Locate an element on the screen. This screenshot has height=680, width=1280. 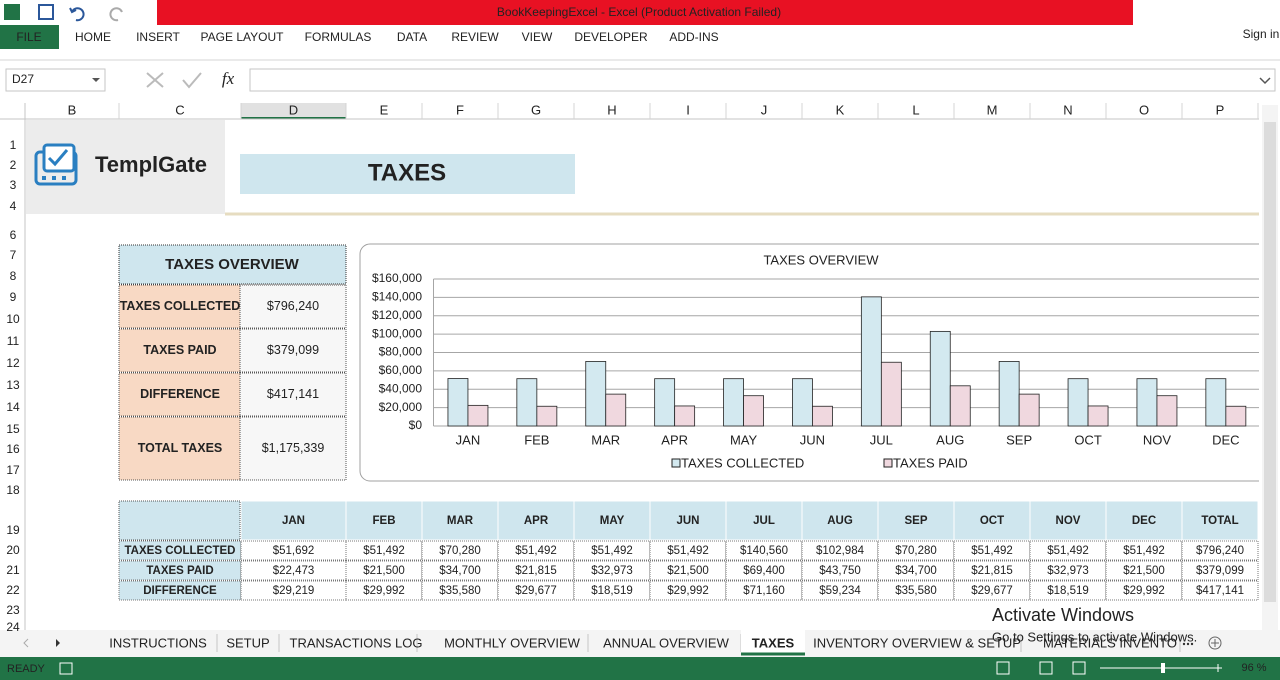
table-header: SEP is located at coordinates (915, 521).